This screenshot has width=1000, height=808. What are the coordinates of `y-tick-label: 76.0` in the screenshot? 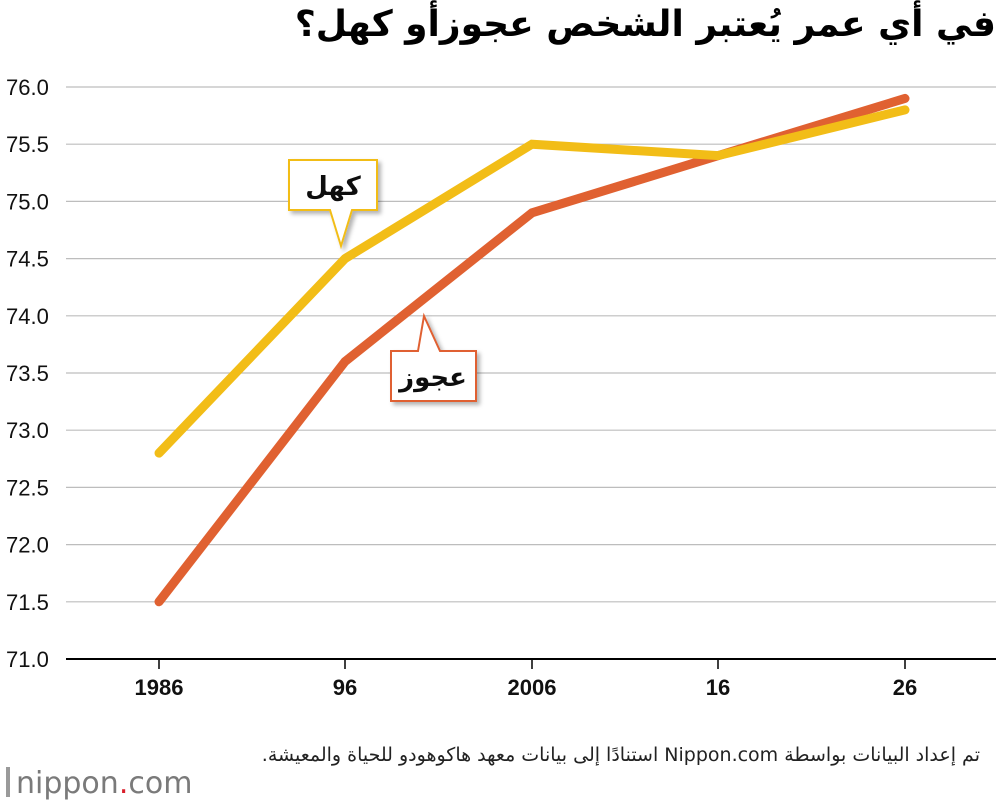 It's located at (27, 87).